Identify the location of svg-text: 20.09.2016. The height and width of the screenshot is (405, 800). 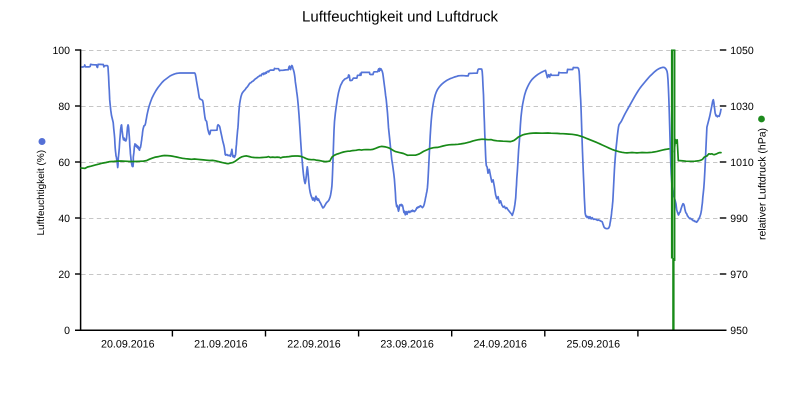
(128, 345).